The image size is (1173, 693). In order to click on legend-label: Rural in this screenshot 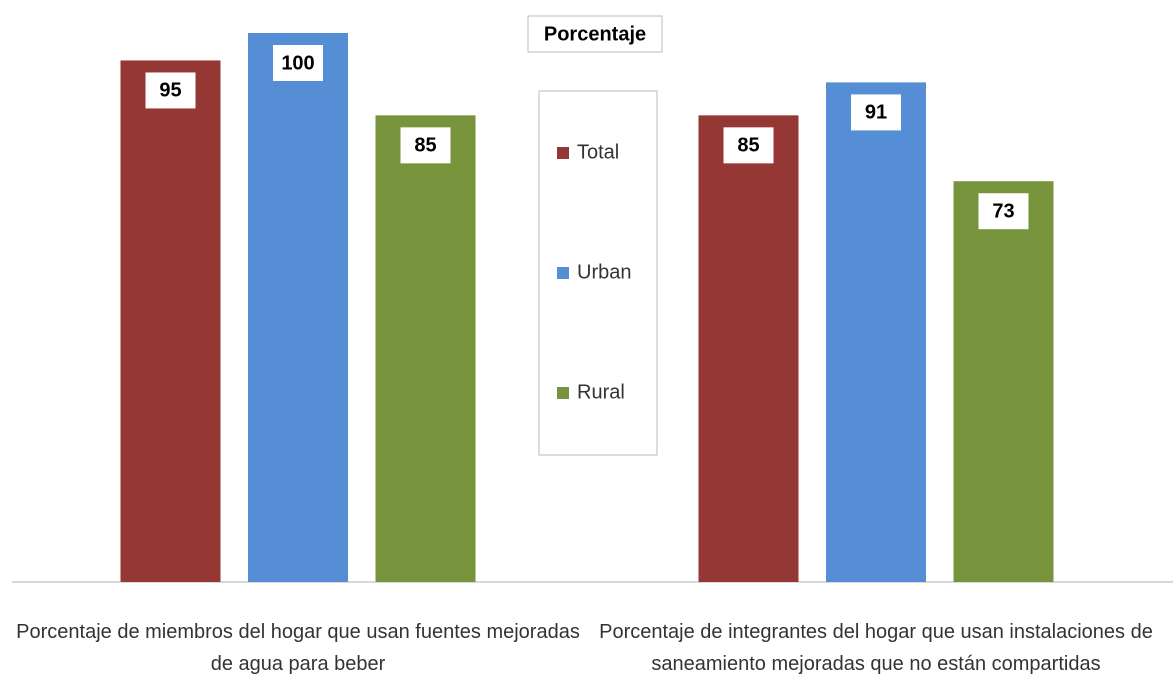, I will do `click(601, 392)`.